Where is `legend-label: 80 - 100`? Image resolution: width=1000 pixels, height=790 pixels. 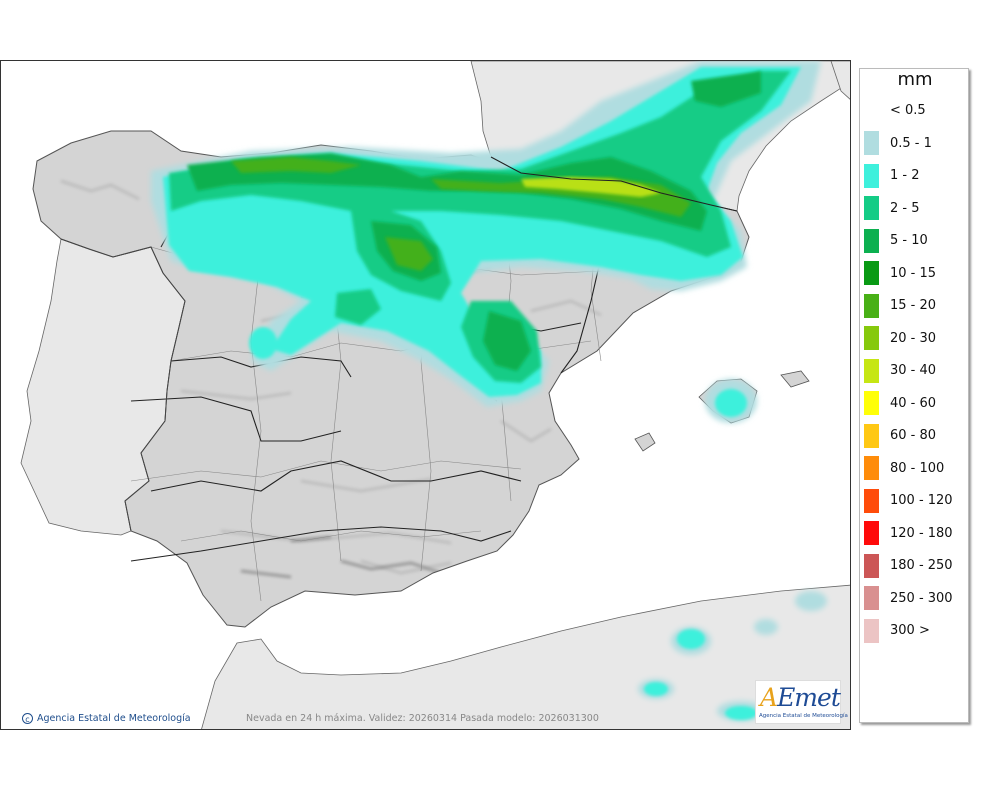 legend-label: 80 - 100 is located at coordinates (917, 468).